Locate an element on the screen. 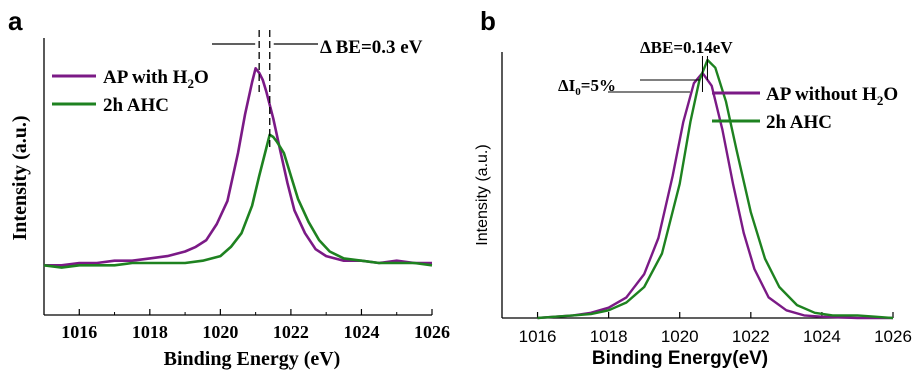 The height and width of the screenshot is (371, 921). panel-a-annotation: Δ BE=0.3 eV is located at coordinates (317, 90).